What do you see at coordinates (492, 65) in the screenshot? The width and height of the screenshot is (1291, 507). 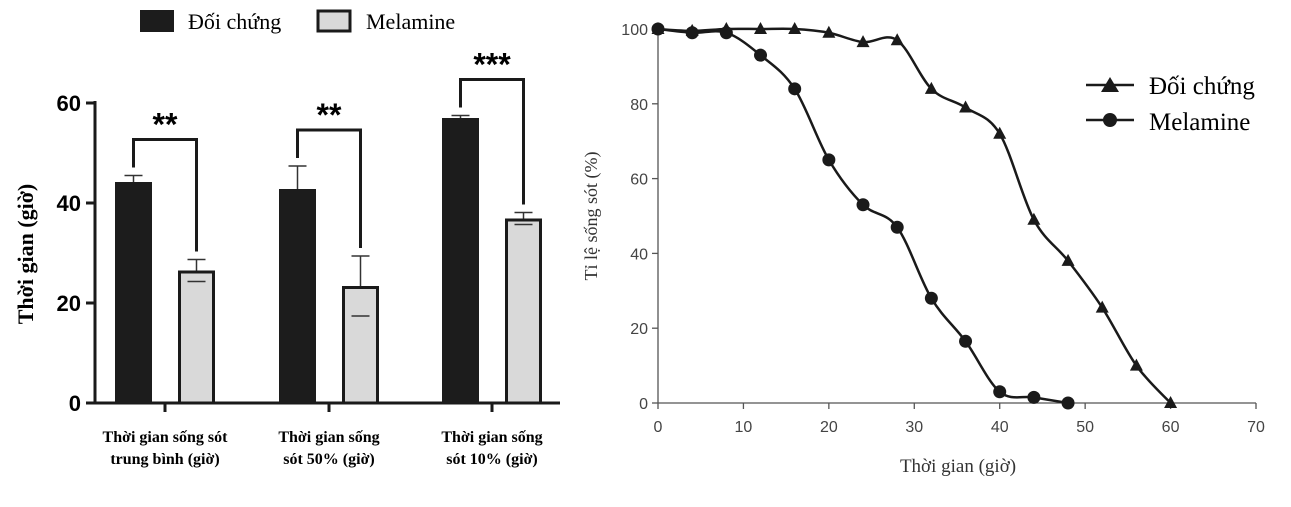 I see `significance-label: ***` at bounding box center [492, 65].